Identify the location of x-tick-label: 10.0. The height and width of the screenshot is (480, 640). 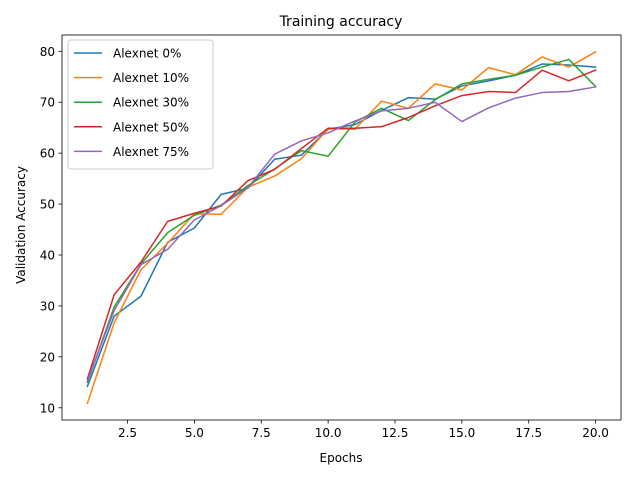
(328, 433).